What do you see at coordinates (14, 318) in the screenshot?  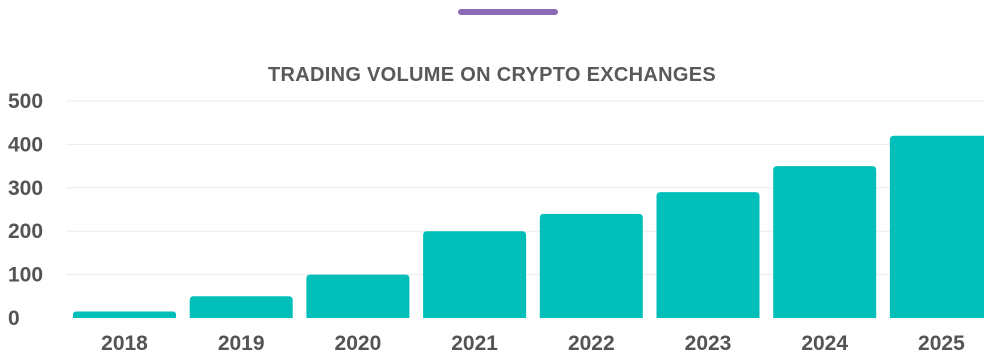 I see `y-tick-label: 0` at bounding box center [14, 318].